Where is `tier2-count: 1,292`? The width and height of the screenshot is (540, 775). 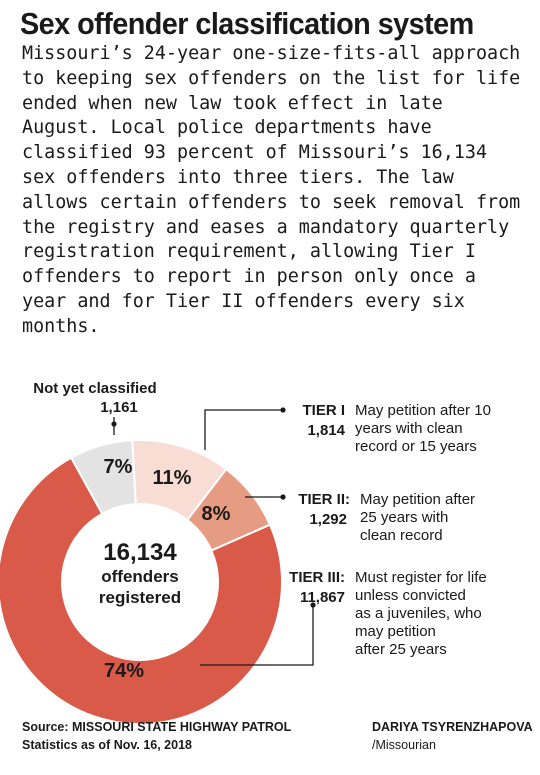
tier2-count: 1,292 is located at coordinates (328, 519).